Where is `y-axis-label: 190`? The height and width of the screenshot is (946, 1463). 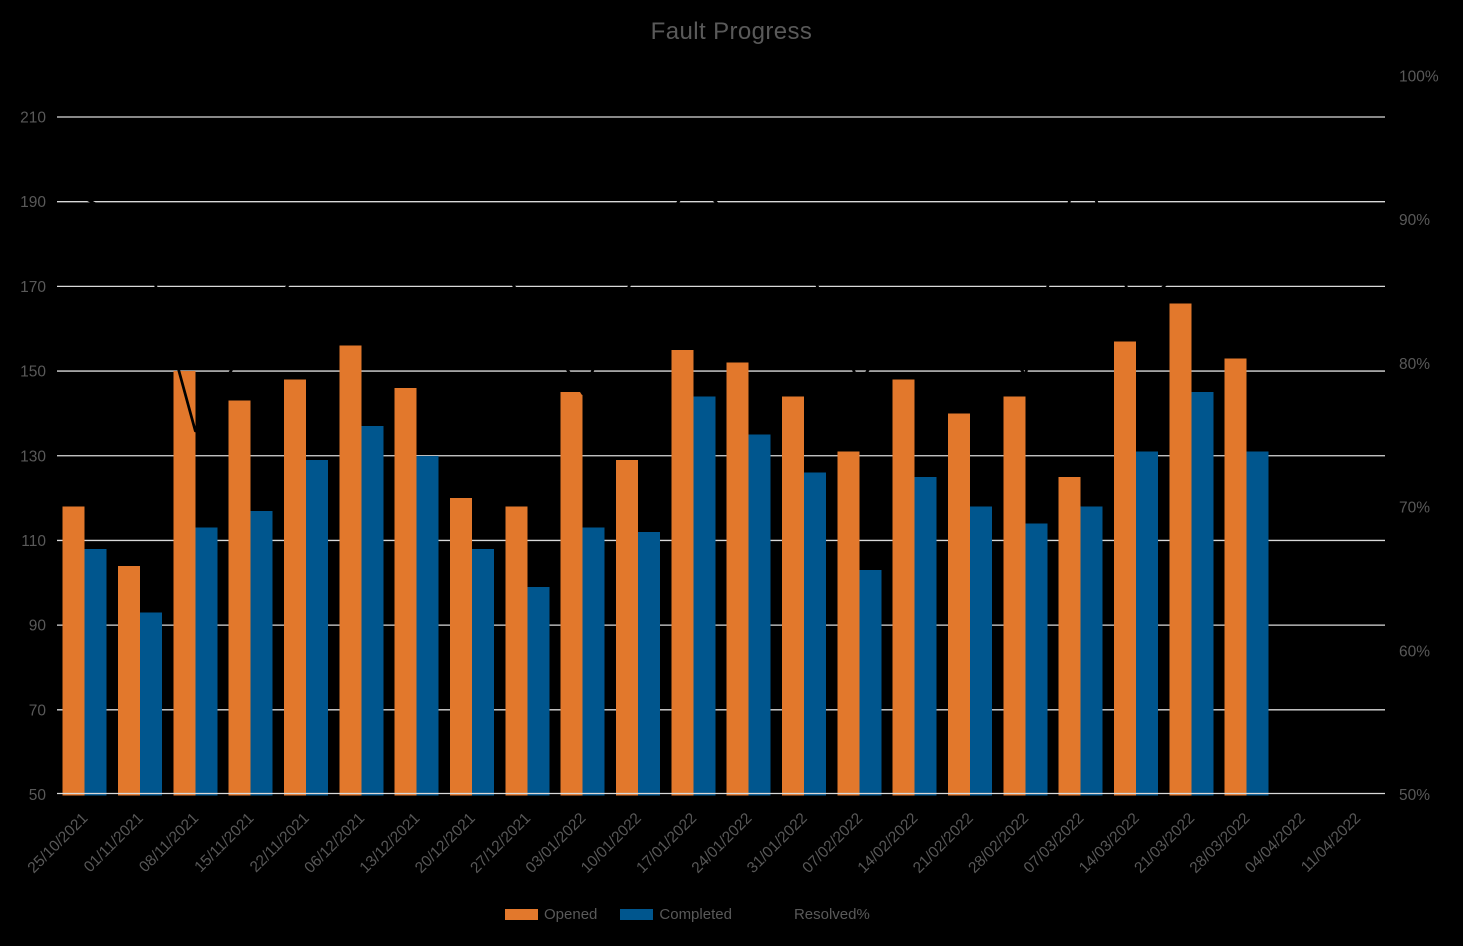
y-axis-label: 190 is located at coordinates (33, 202).